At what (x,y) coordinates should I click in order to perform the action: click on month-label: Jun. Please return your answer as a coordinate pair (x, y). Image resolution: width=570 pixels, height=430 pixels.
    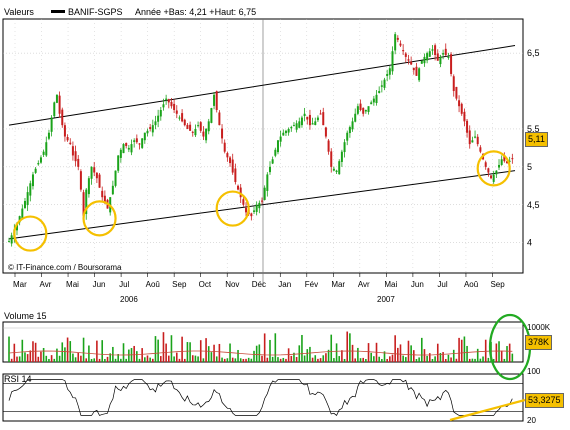
    Looking at the image, I should click on (417, 284).